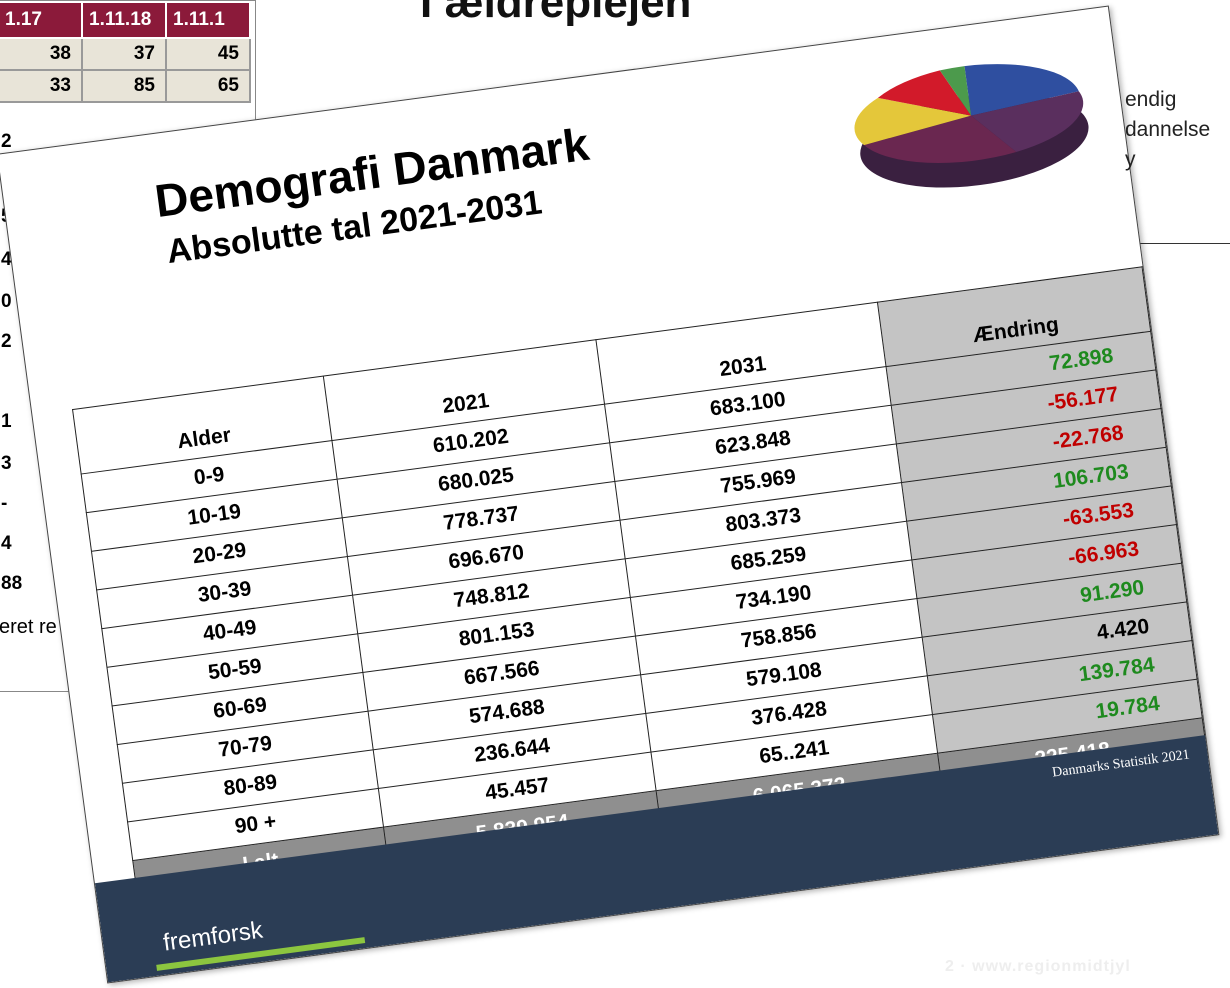 Image resolution: width=1230 pixels, height=988 pixels. I want to click on cell: 38, so click(41, 54).